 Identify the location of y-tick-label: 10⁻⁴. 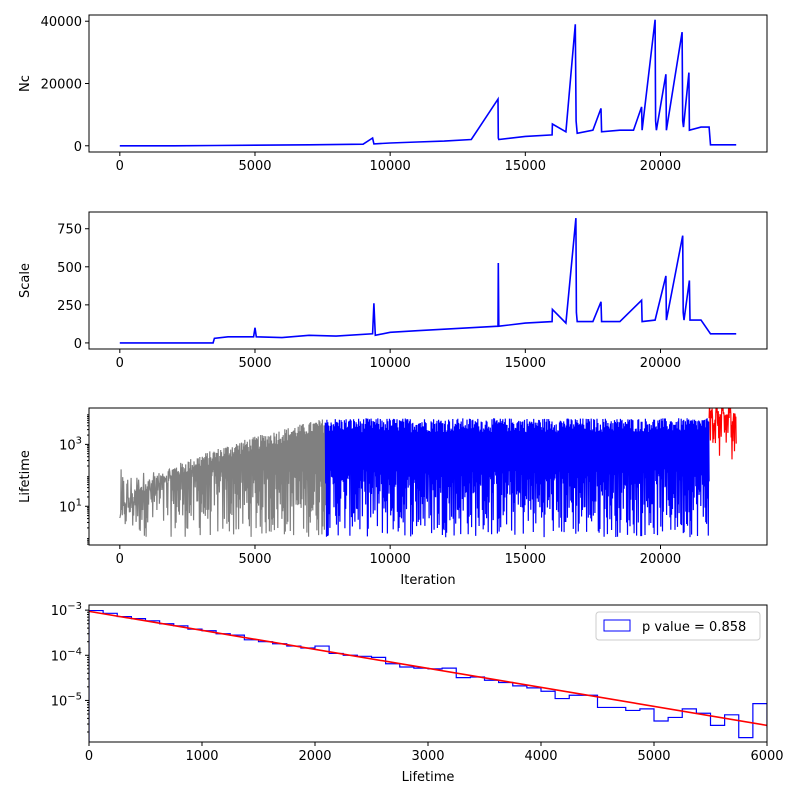
(66, 655).